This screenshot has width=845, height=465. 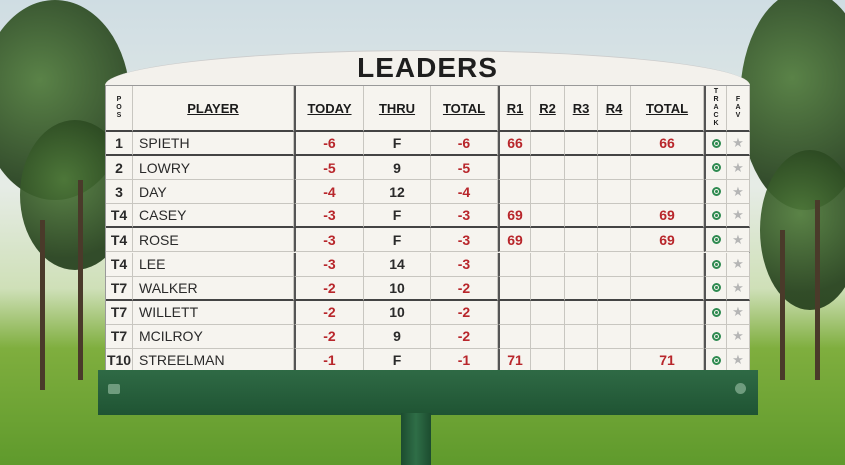 What do you see at coordinates (802, 230) in the screenshot?
I see `tree` at bounding box center [802, 230].